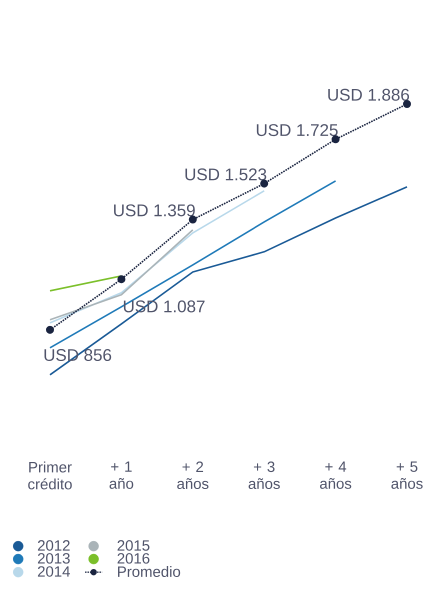 This screenshot has width=434, height=614. Describe the element at coordinates (54, 571) in the screenshot. I see `legend-label: 2014` at that location.